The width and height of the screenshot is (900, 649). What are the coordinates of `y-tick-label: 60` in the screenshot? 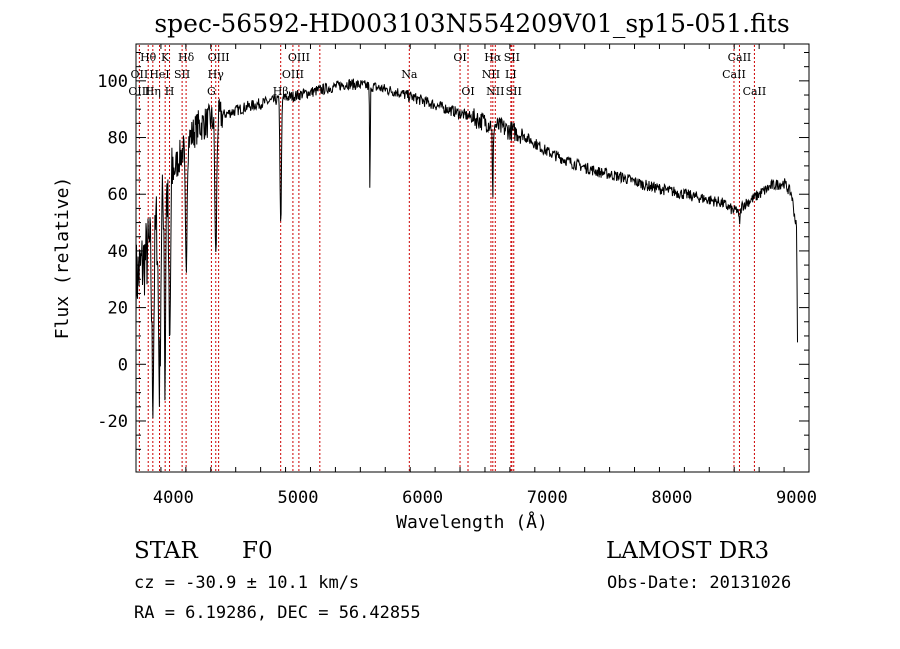 It's located at (118, 195).